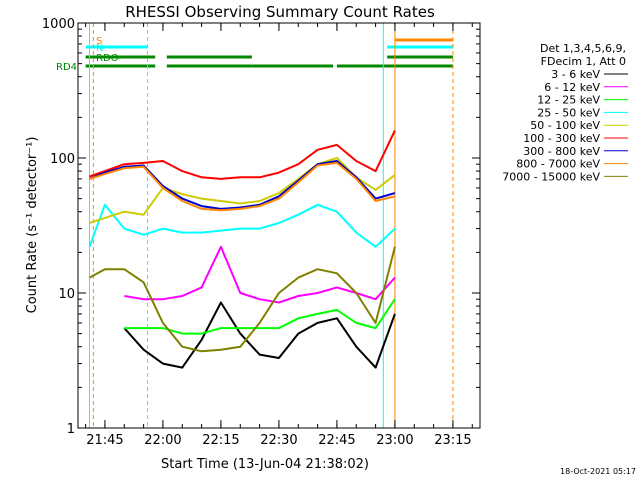 The image size is (640, 480). Describe the element at coordinates (583, 61) in the screenshot. I see `legend-header-line-2: FDecim 1, Att 0` at that location.